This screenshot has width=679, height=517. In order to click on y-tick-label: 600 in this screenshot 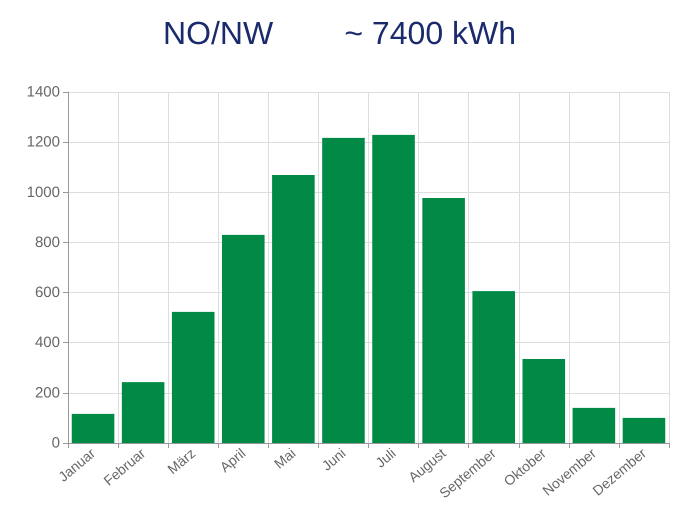, I will do `click(47, 293)`.